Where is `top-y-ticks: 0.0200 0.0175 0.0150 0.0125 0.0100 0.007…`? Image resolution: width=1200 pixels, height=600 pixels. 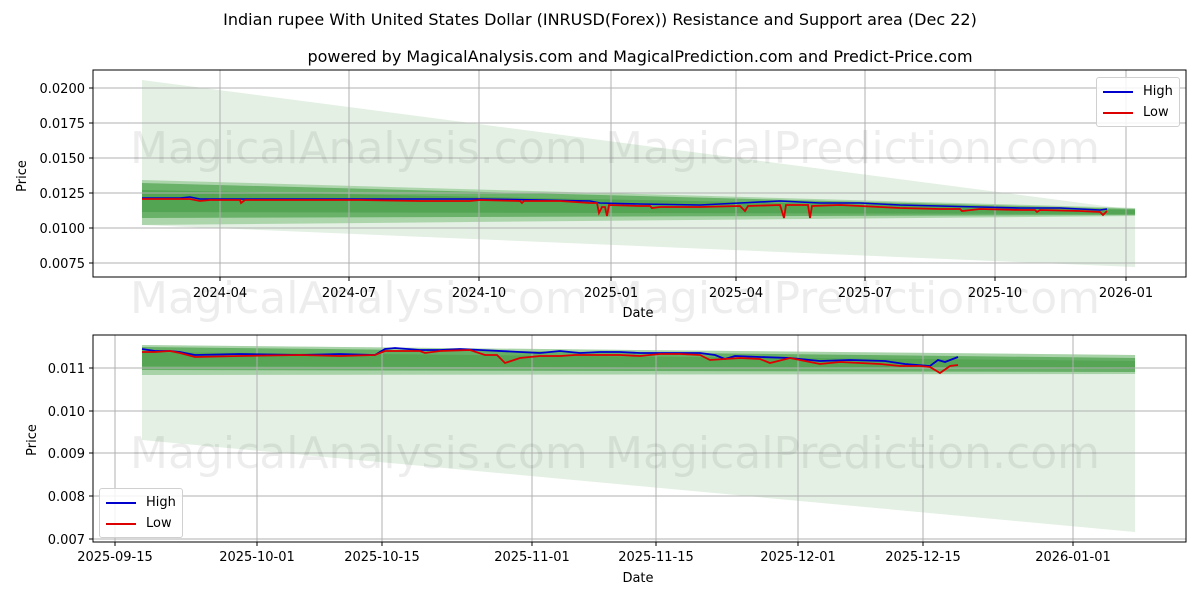 top-y-ticks: 0.0200 0.0175 0.0150 0.0125 0.0100 0.007… is located at coordinates (66, 177).